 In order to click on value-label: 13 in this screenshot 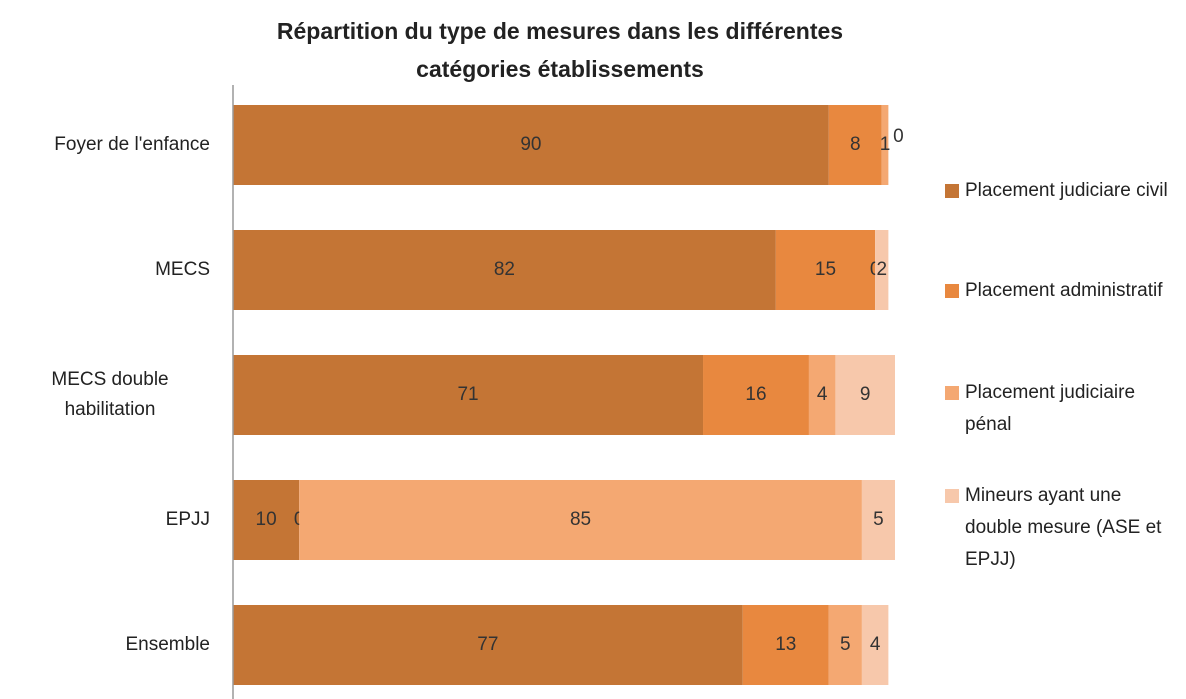, I will do `click(785, 644)`.